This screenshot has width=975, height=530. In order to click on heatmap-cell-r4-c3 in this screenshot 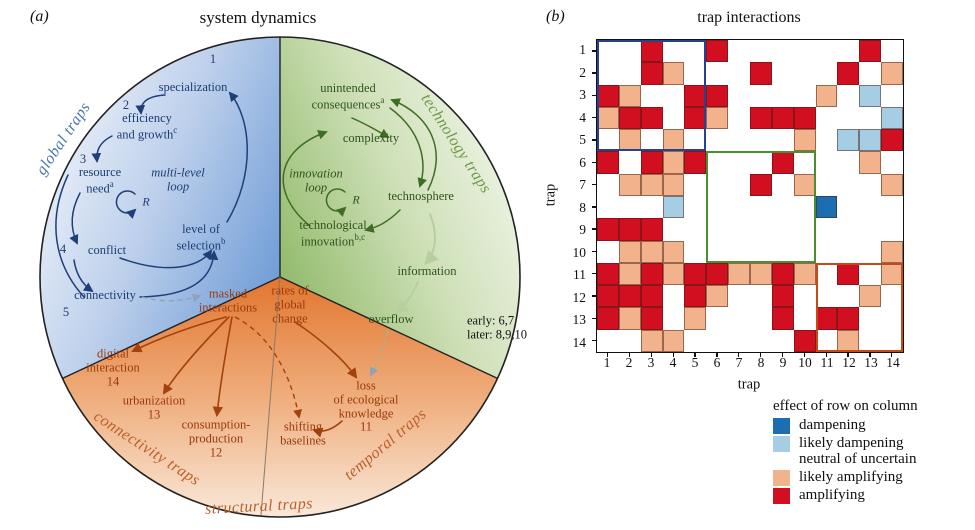, I will do `click(651, 118)`.